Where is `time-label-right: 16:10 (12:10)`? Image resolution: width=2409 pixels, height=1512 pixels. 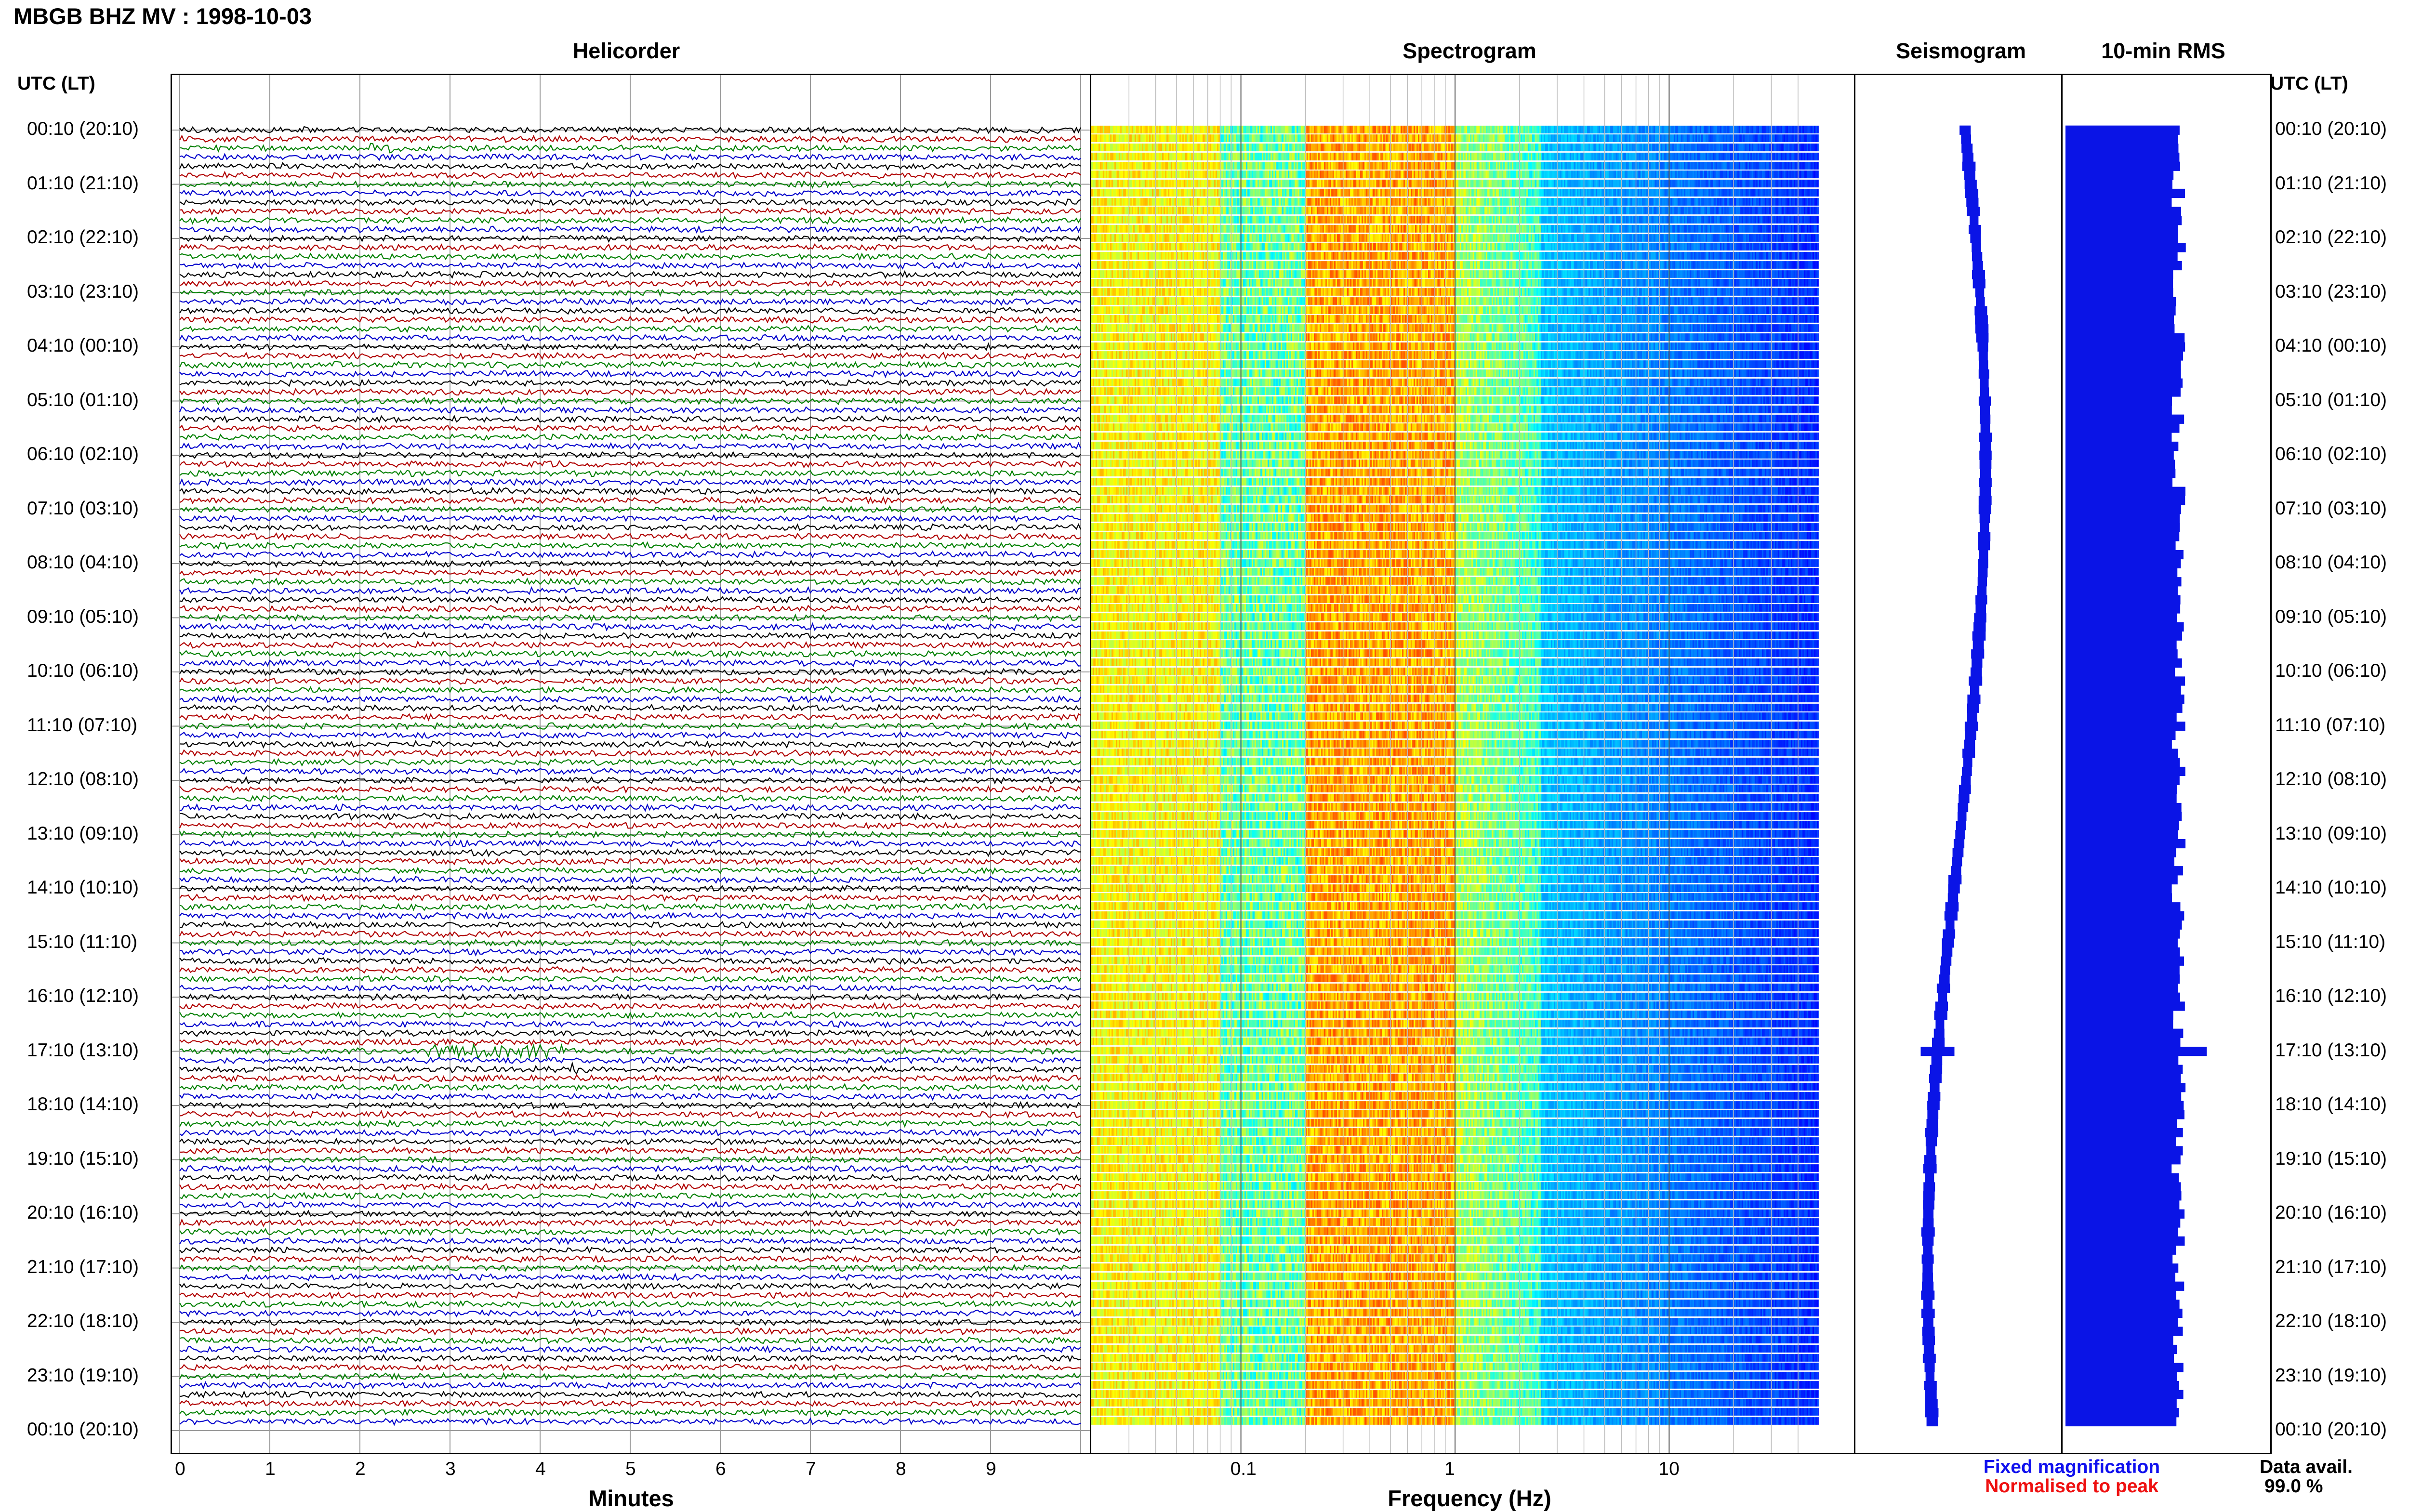 time-label-right: 16:10 (12:10) is located at coordinates (2331, 996).